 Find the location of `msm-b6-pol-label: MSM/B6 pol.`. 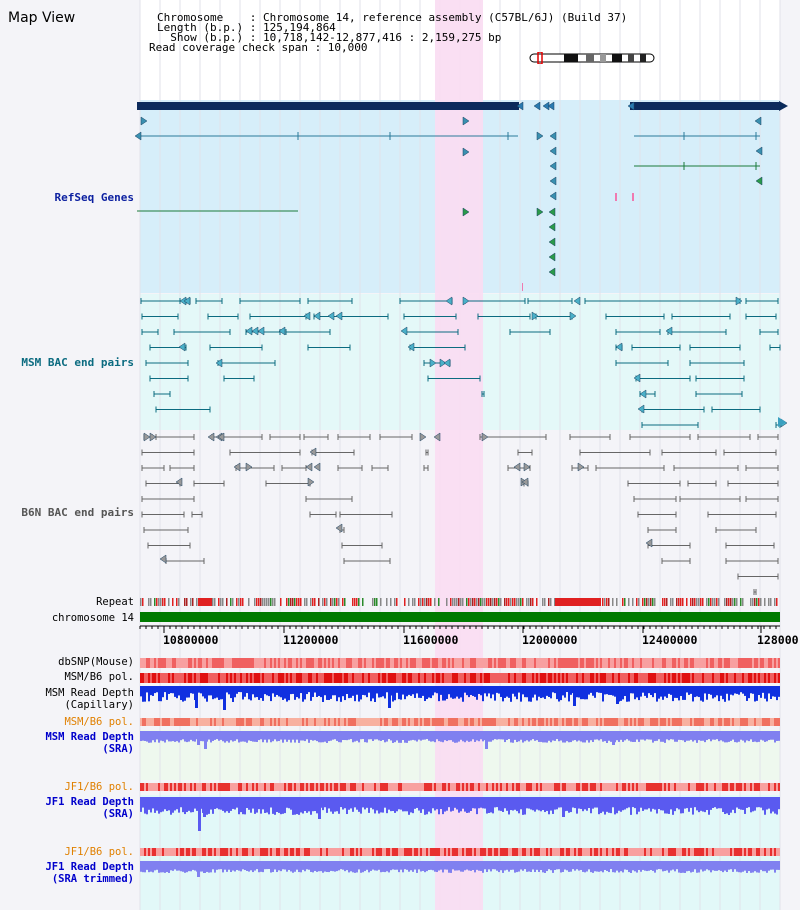

msm-b6-pol-label: MSM/B6 pol. is located at coordinates (99, 677).